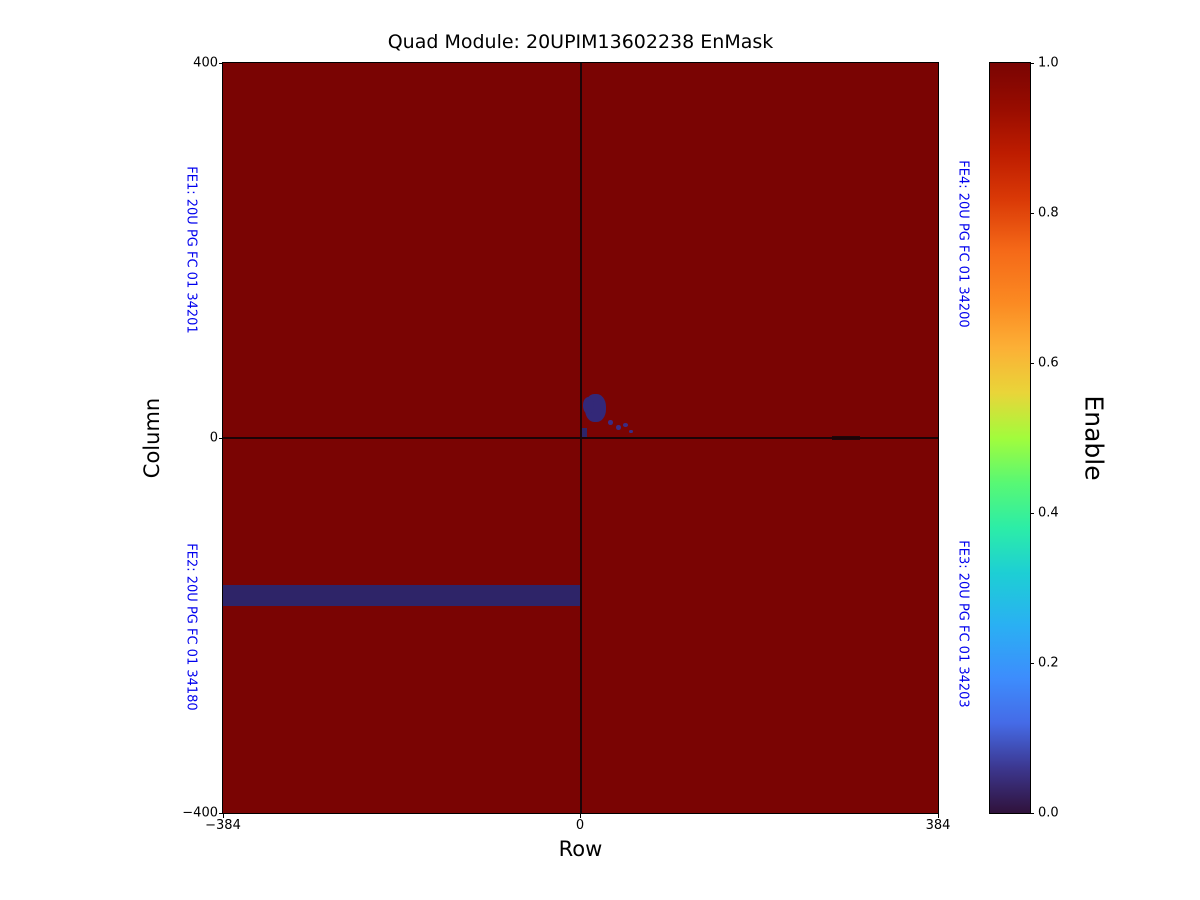  I want to click on colorbar-tick-label: 0.0, so click(1048, 813).